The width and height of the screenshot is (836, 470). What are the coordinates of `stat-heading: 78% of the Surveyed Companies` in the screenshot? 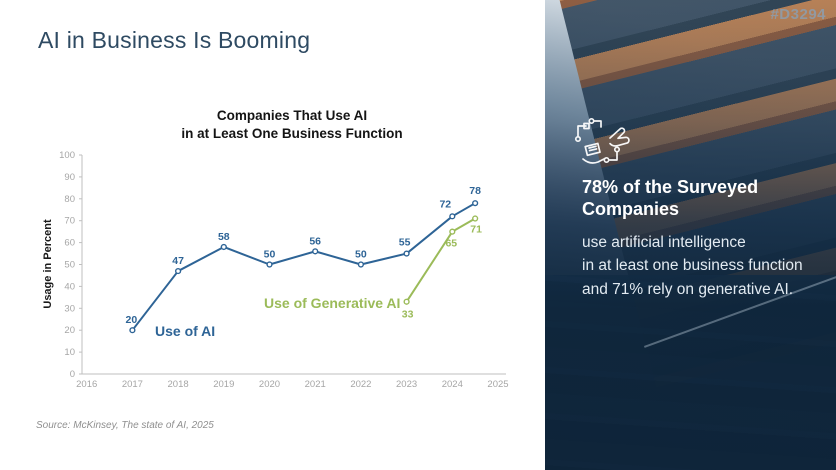 It's located at (699, 198).